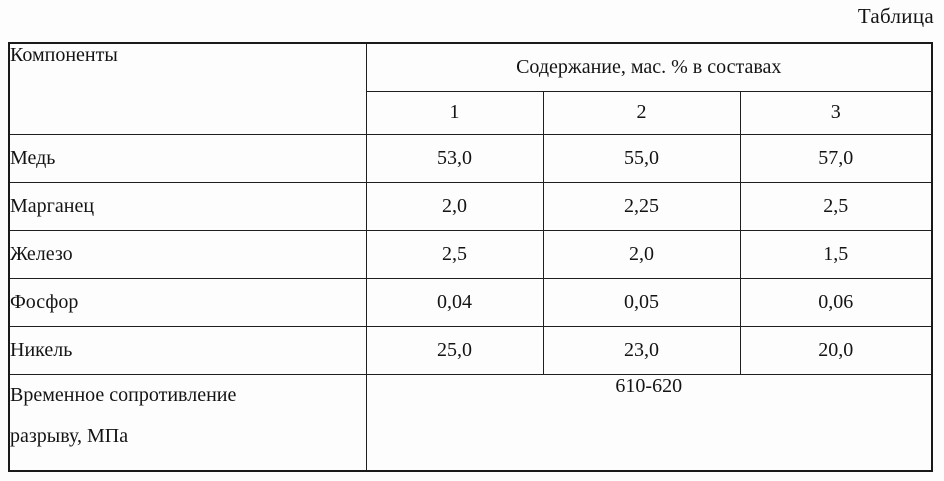 This screenshot has width=944, height=481. What do you see at coordinates (836, 158) in the screenshot?
I see `value-cell: 57,0` at bounding box center [836, 158].